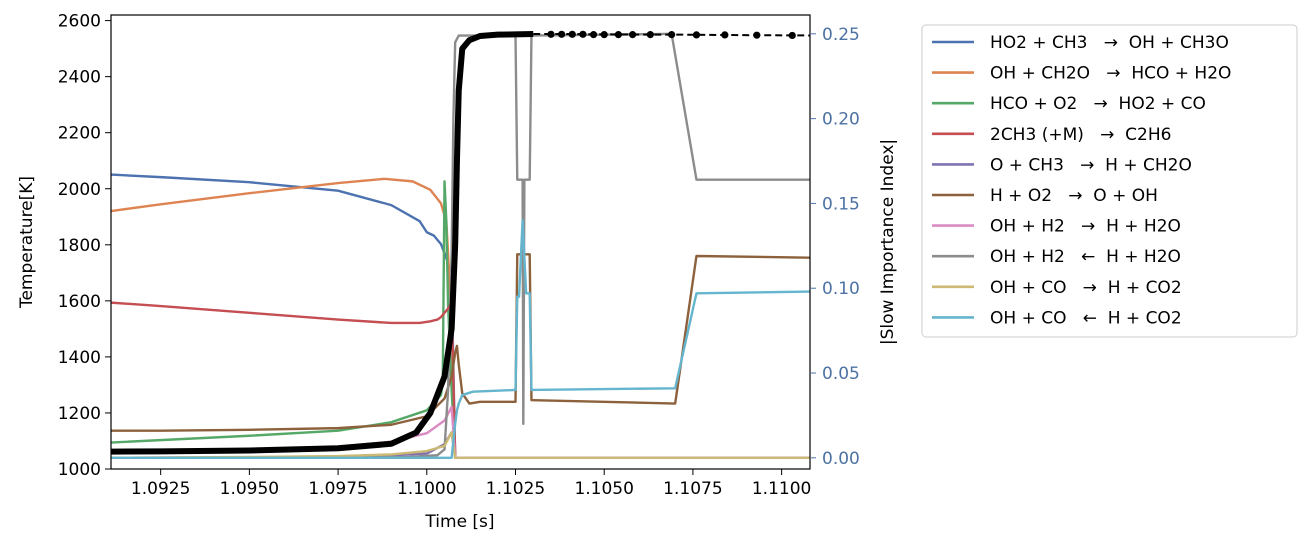 This screenshot has height=547, width=1311. I want to click on left-y-tick-label: 1400, so click(79, 358).